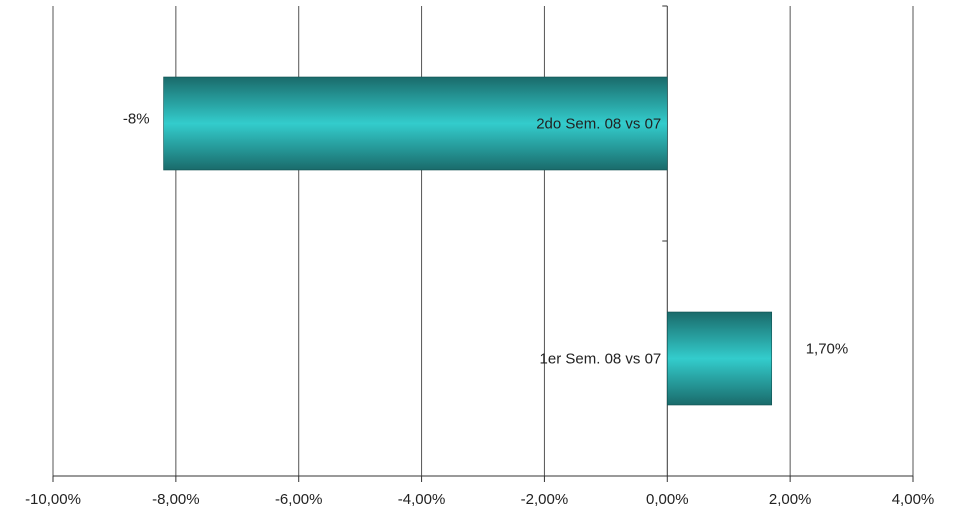  What do you see at coordinates (422, 499) in the screenshot?
I see `x-tick-label-3: -4,00%` at bounding box center [422, 499].